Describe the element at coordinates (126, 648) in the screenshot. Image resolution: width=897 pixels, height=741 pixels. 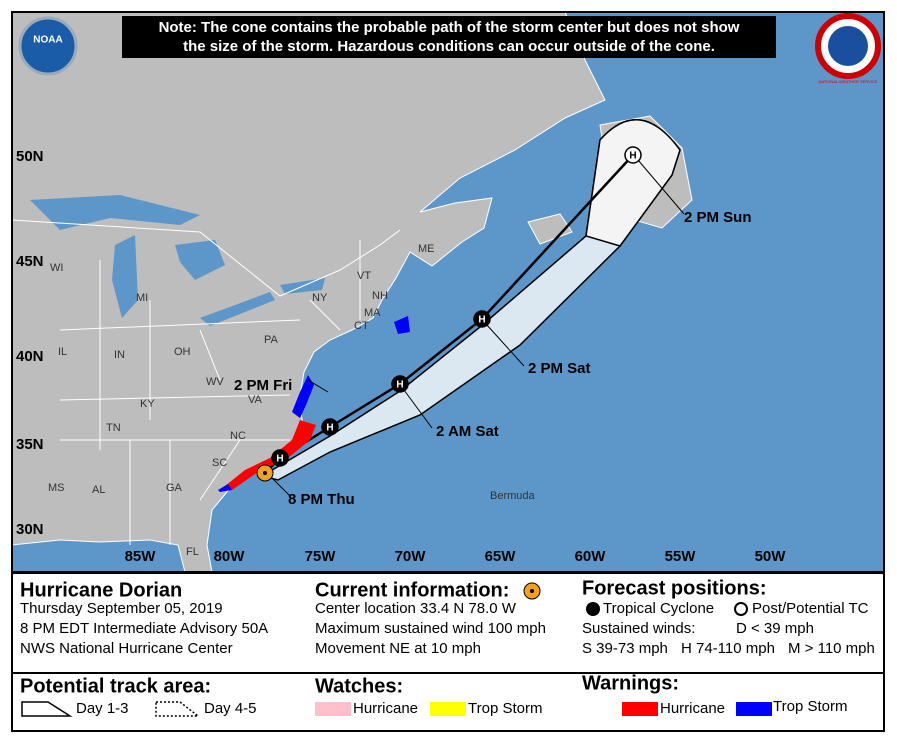
I see `storm-center: NWS National Hurricane Center` at that location.